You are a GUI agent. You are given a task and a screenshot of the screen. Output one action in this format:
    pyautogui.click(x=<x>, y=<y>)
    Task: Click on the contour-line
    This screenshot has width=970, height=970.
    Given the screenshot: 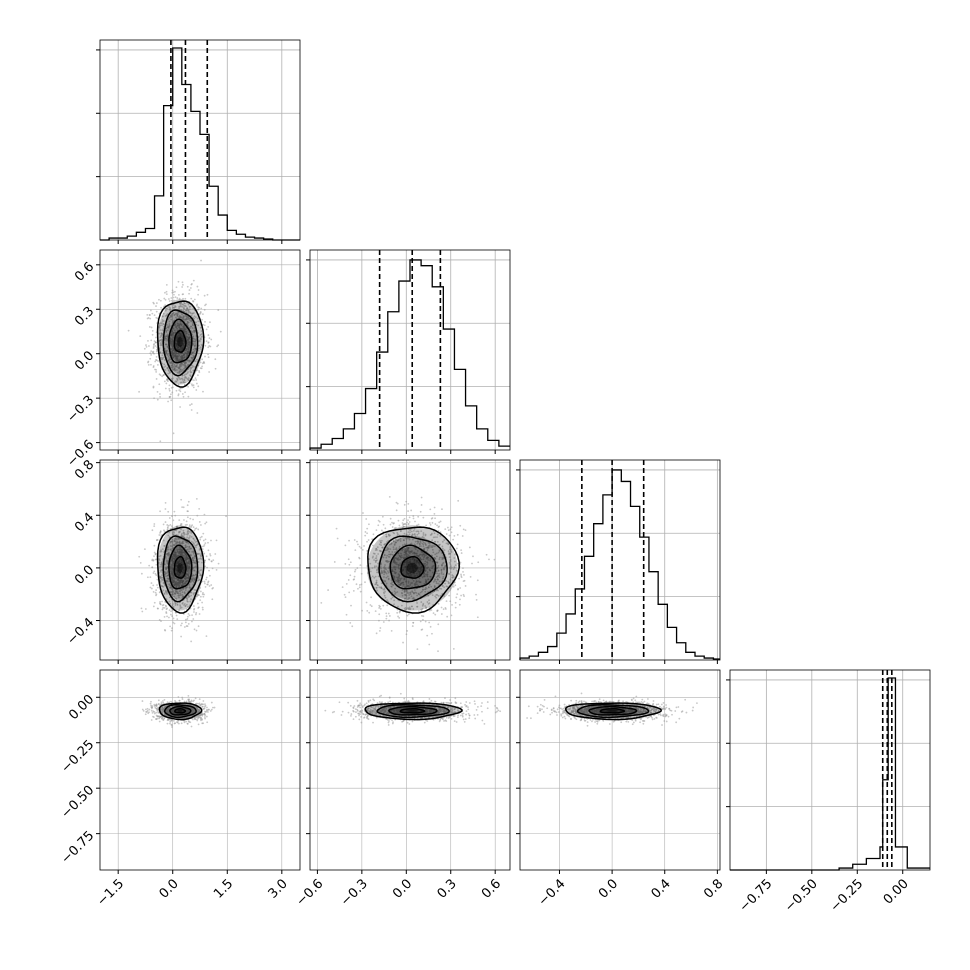 What is the action you would take?
    pyautogui.click(x=180, y=341)
    